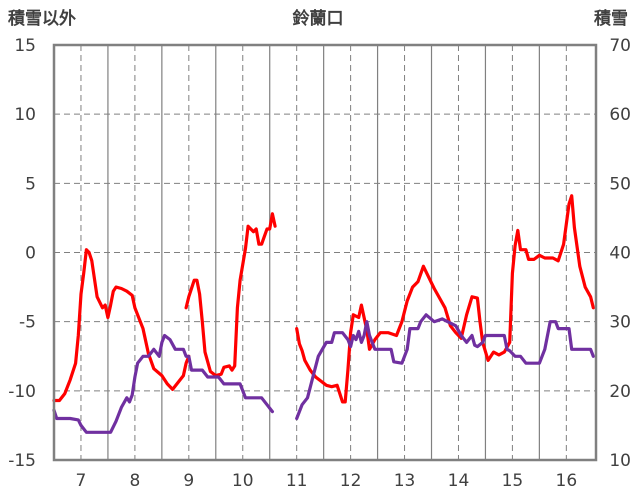  What do you see at coordinates (134, 481) in the screenshot?
I see `x-tick-label: 8` at bounding box center [134, 481].